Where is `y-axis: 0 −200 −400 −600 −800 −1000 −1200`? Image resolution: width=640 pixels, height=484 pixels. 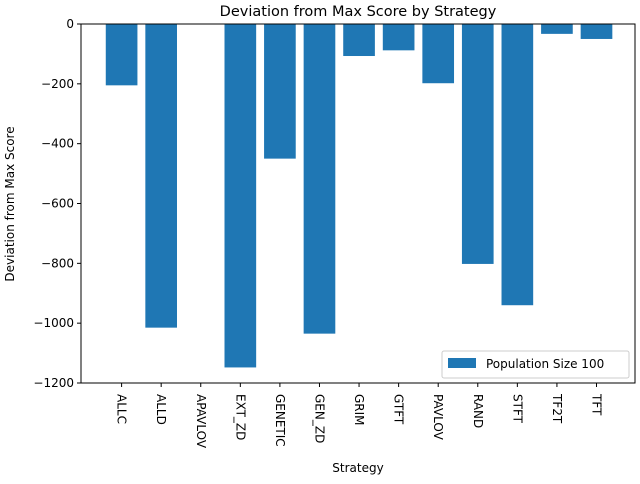 y-axis: 0 −200 −400 −600 −800 −1000 −1200 is located at coordinates (57, 203).